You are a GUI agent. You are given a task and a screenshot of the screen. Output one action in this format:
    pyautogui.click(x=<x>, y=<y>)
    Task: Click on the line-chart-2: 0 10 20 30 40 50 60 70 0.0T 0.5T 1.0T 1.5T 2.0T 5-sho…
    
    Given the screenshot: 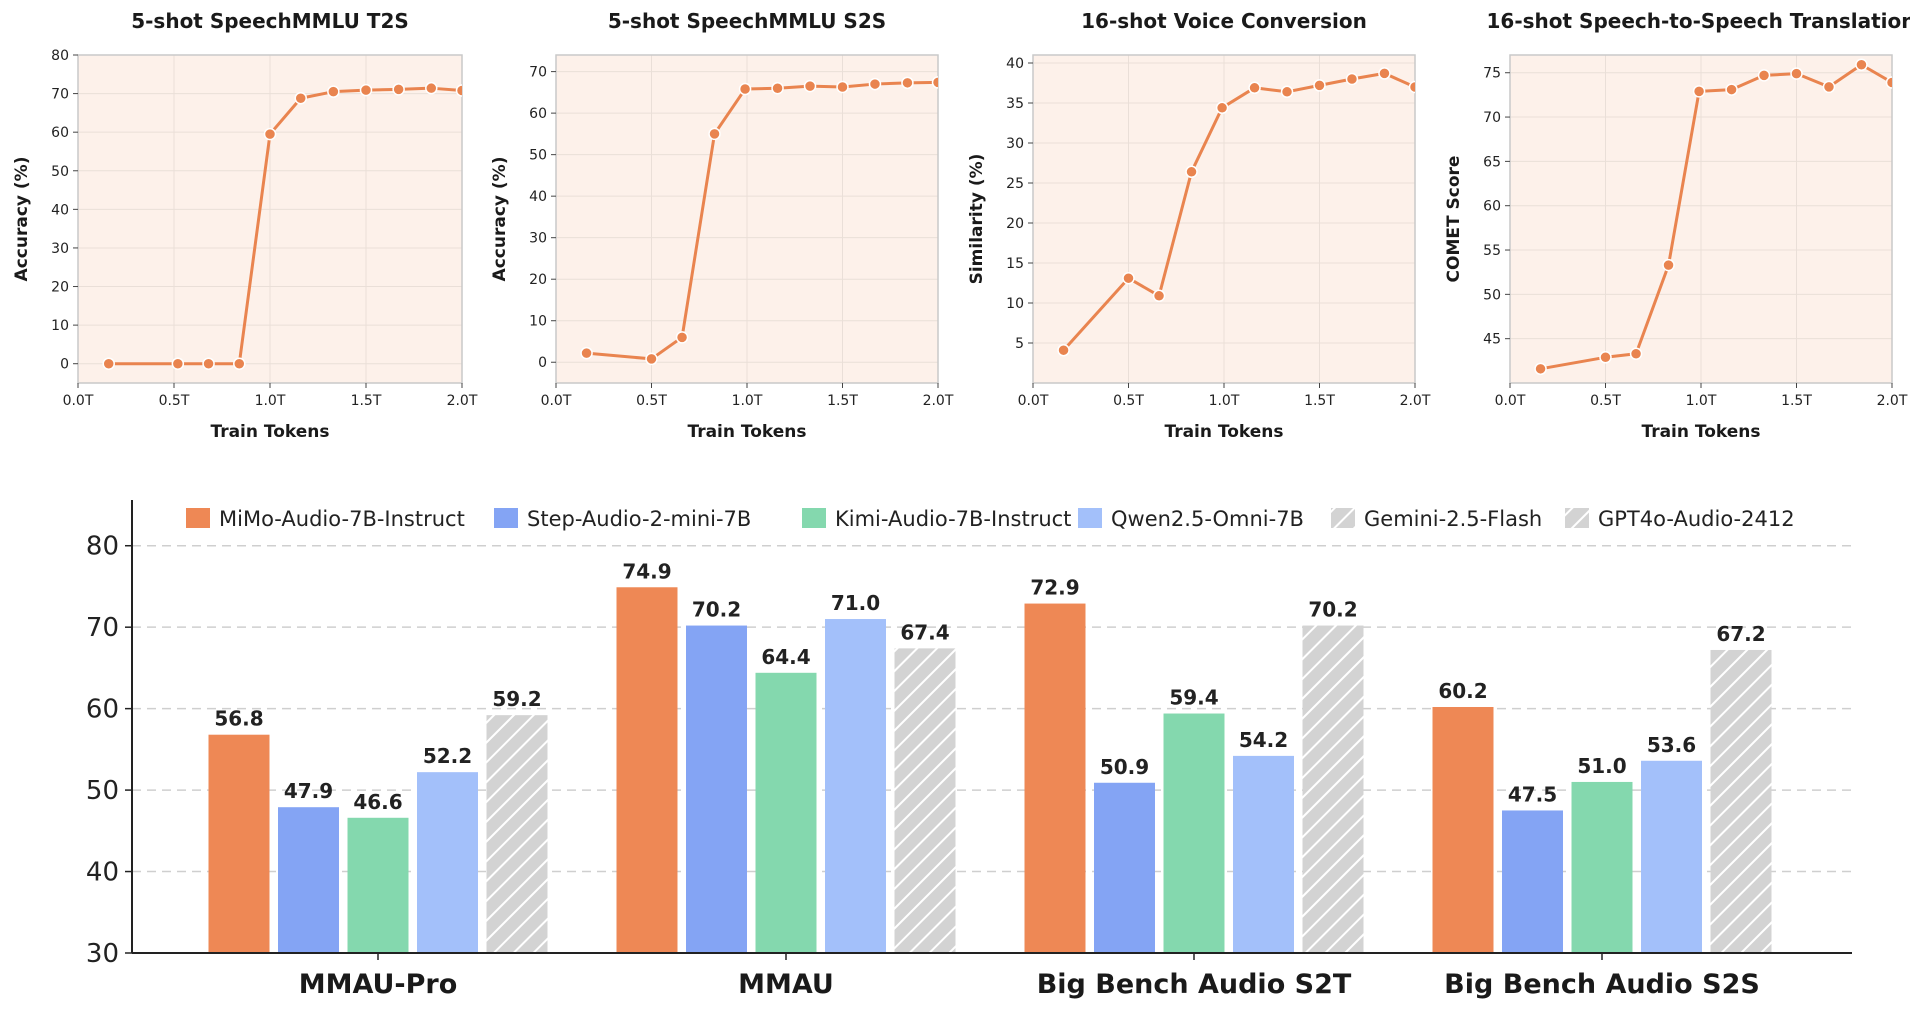 What is the action you would take?
    pyautogui.click(x=722, y=225)
    